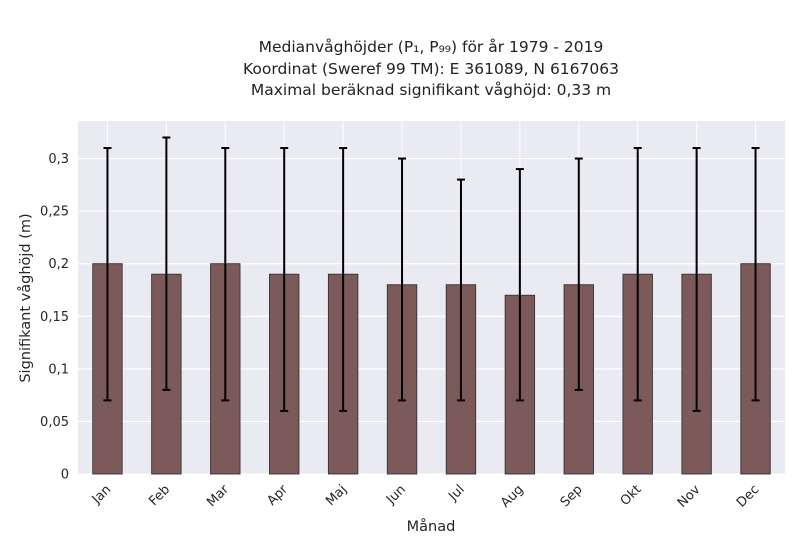 The height and width of the screenshot is (550, 800). Describe the element at coordinates (25, 297) in the screenshot. I see `y-axis-label: Signifikant våghöjd (m)` at that location.